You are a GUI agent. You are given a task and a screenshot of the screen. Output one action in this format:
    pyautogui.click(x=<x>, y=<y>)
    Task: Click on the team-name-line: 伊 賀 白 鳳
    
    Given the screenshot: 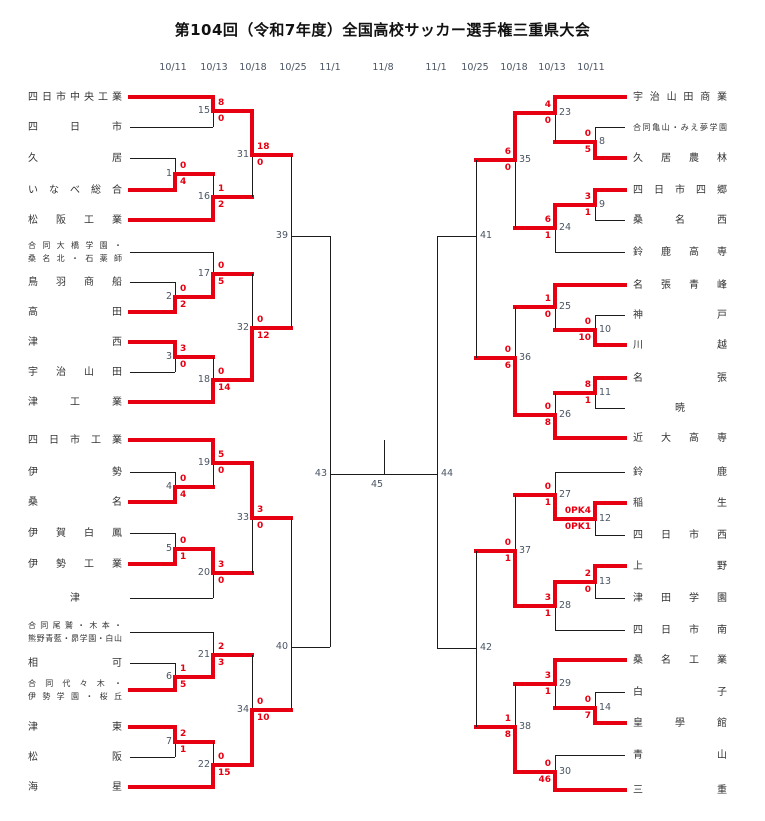 What is the action you would take?
    pyautogui.click(x=75, y=533)
    